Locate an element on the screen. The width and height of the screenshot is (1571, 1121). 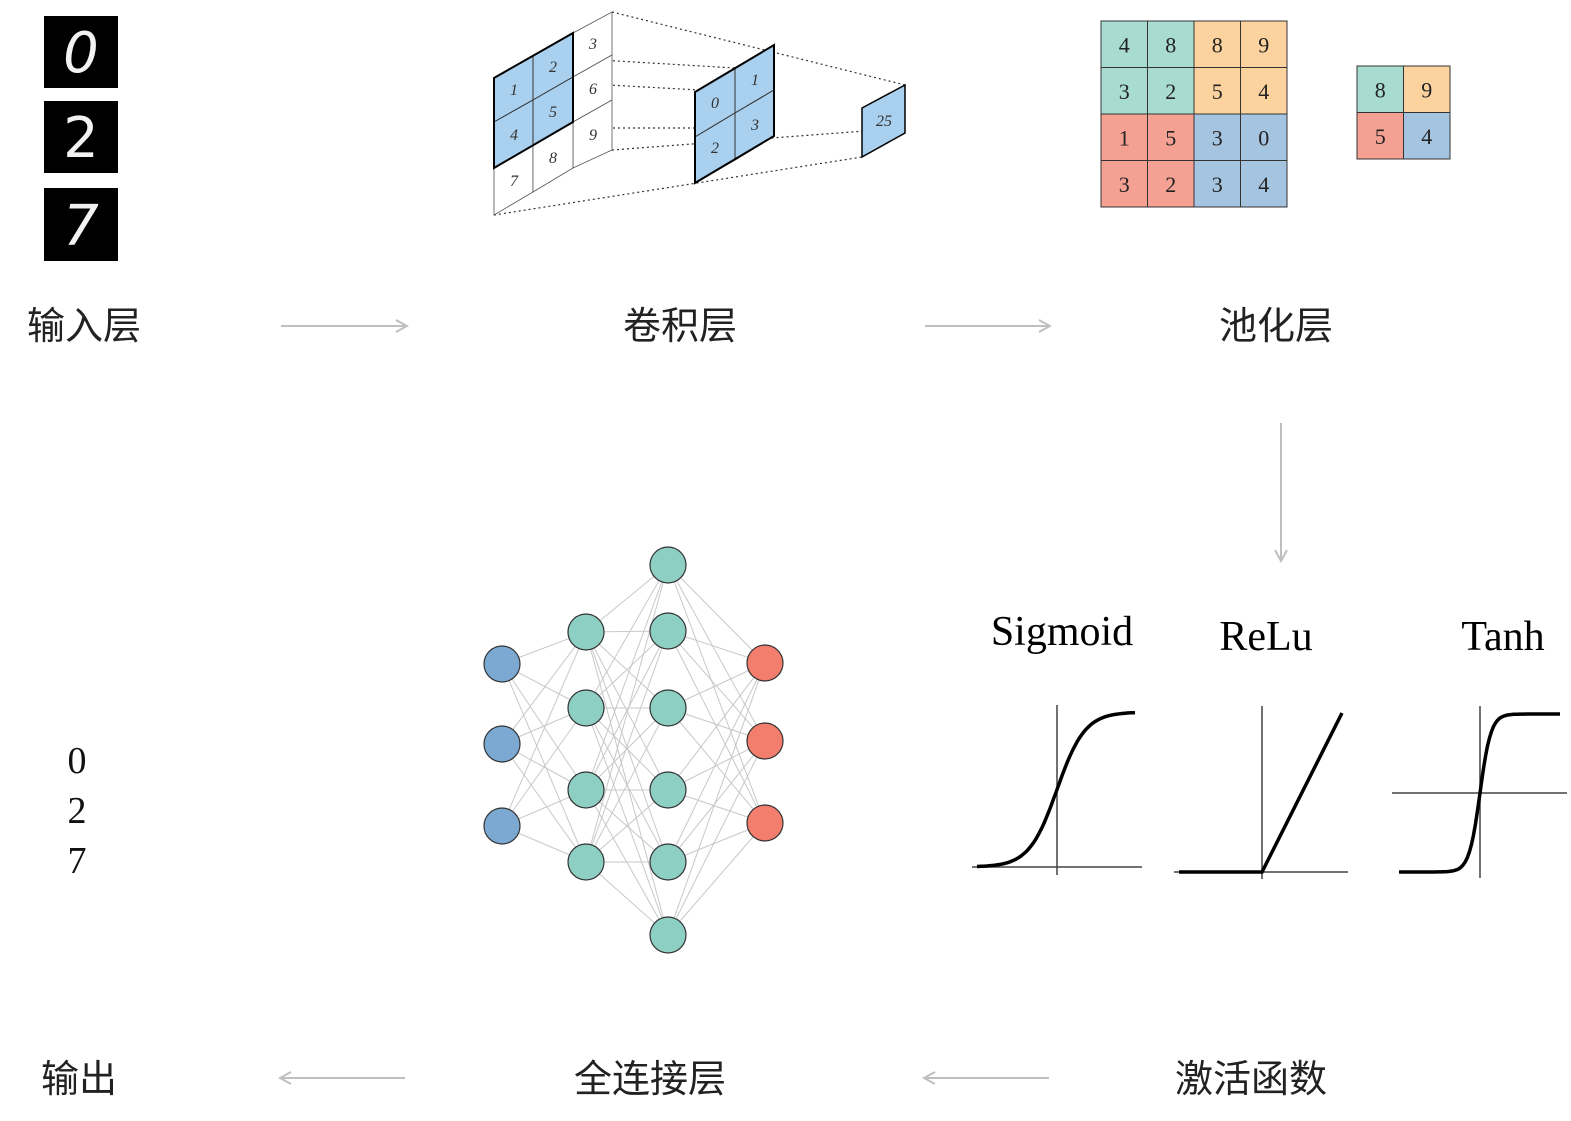
network-nodes is located at coordinates (633, 750).